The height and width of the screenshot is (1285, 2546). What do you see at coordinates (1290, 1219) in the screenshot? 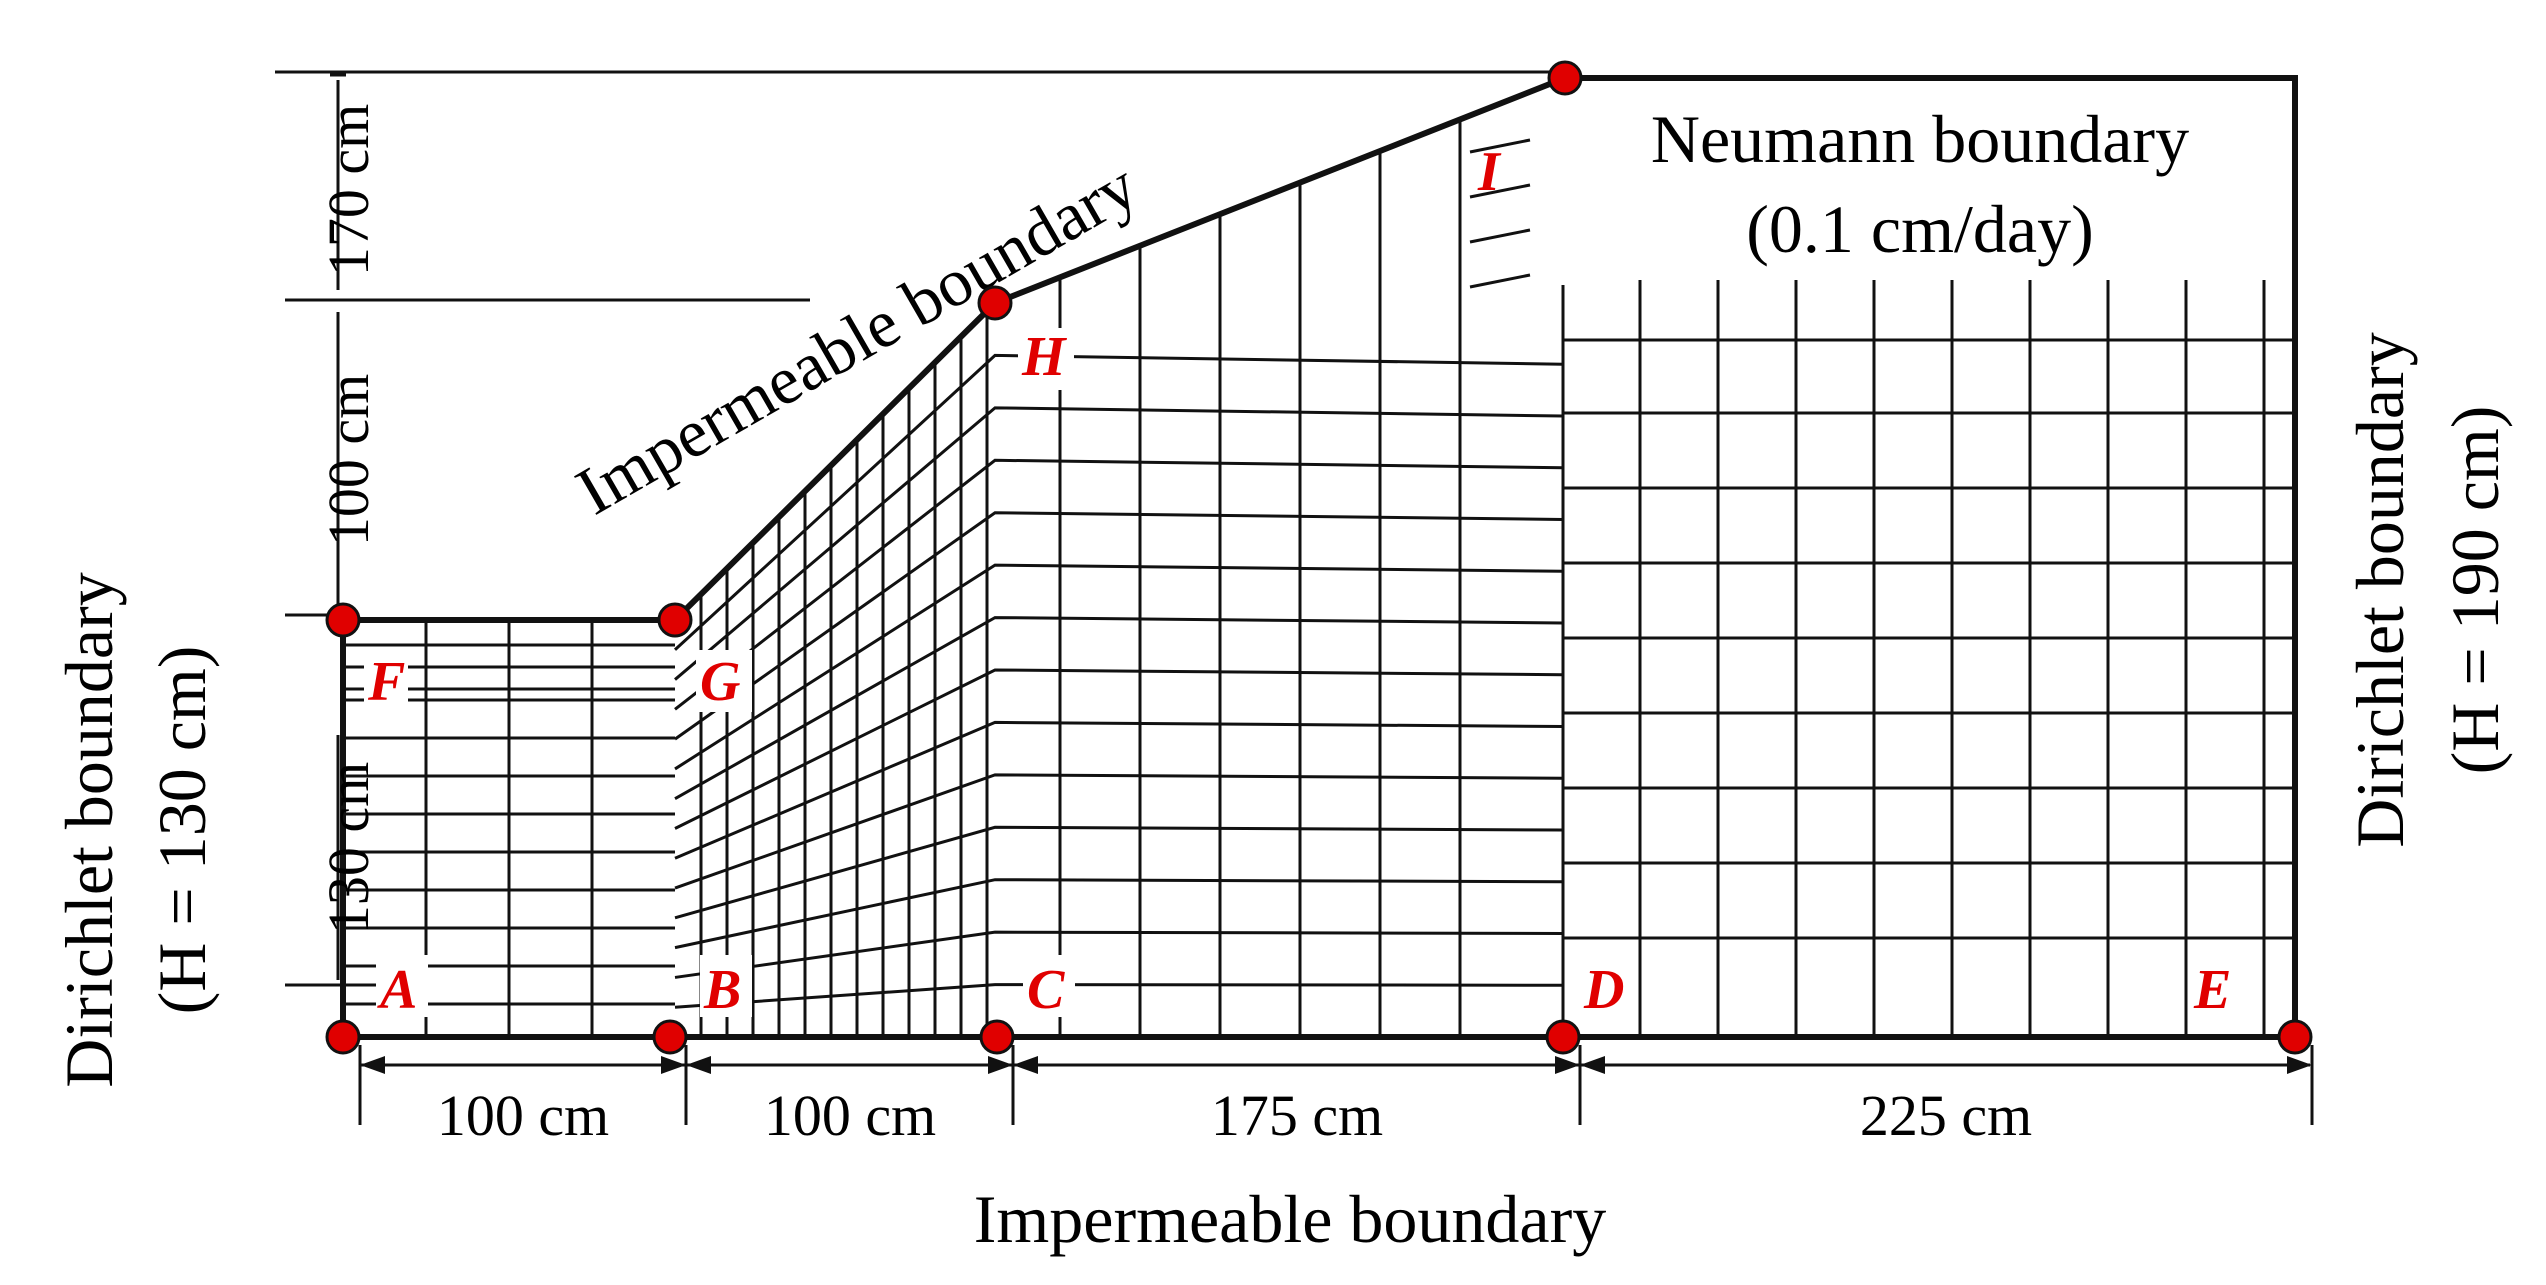
I see `bottom-boundary-label: Impermeable boundary` at bounding box center [1290, 1219].